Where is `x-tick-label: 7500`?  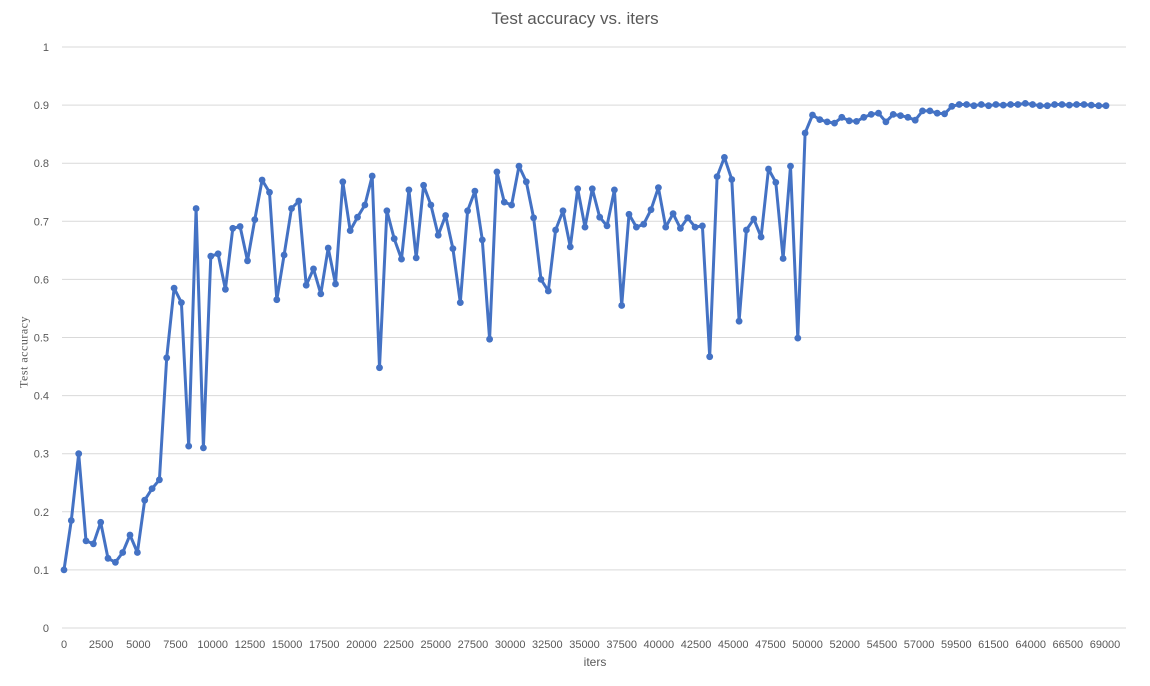
x-tick-label: 7500 is located at coordinates (175, 645).